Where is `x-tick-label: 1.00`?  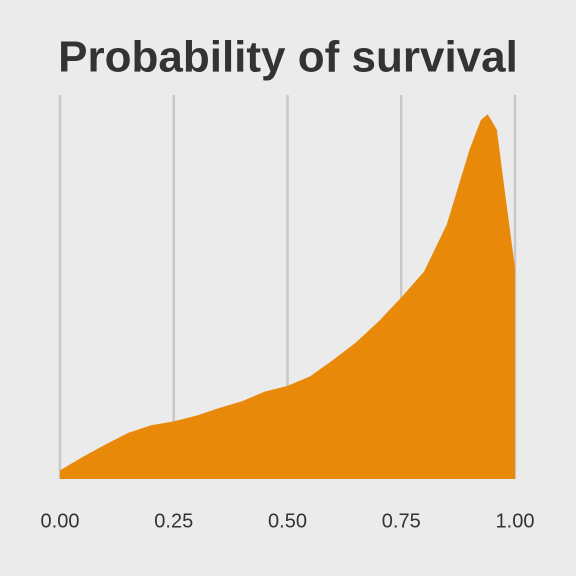 x-tick-label: 1.00 is located at coordinates (515, 521).